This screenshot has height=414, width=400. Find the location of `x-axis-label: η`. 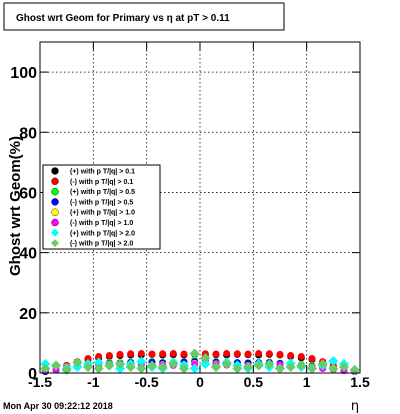

x-axis-label: η is located at coordinates (355, 406).